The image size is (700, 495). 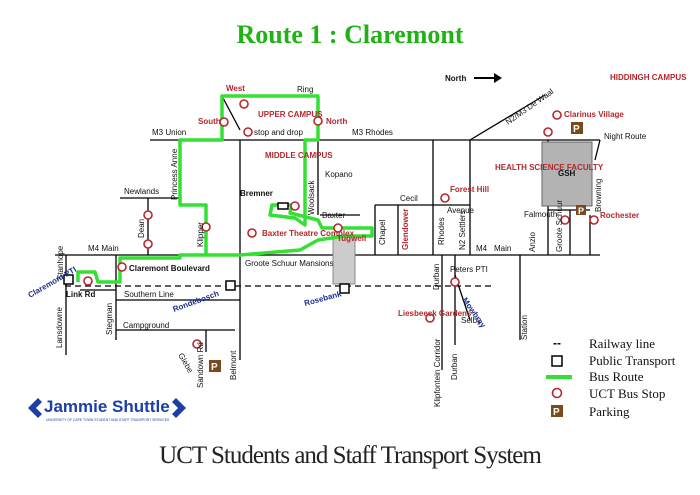 What do you see at coordinates (627, 393) in the screenshot?
I see `legend-bus-stop: UCT Bus Stop` at bounding box center [627, 393].